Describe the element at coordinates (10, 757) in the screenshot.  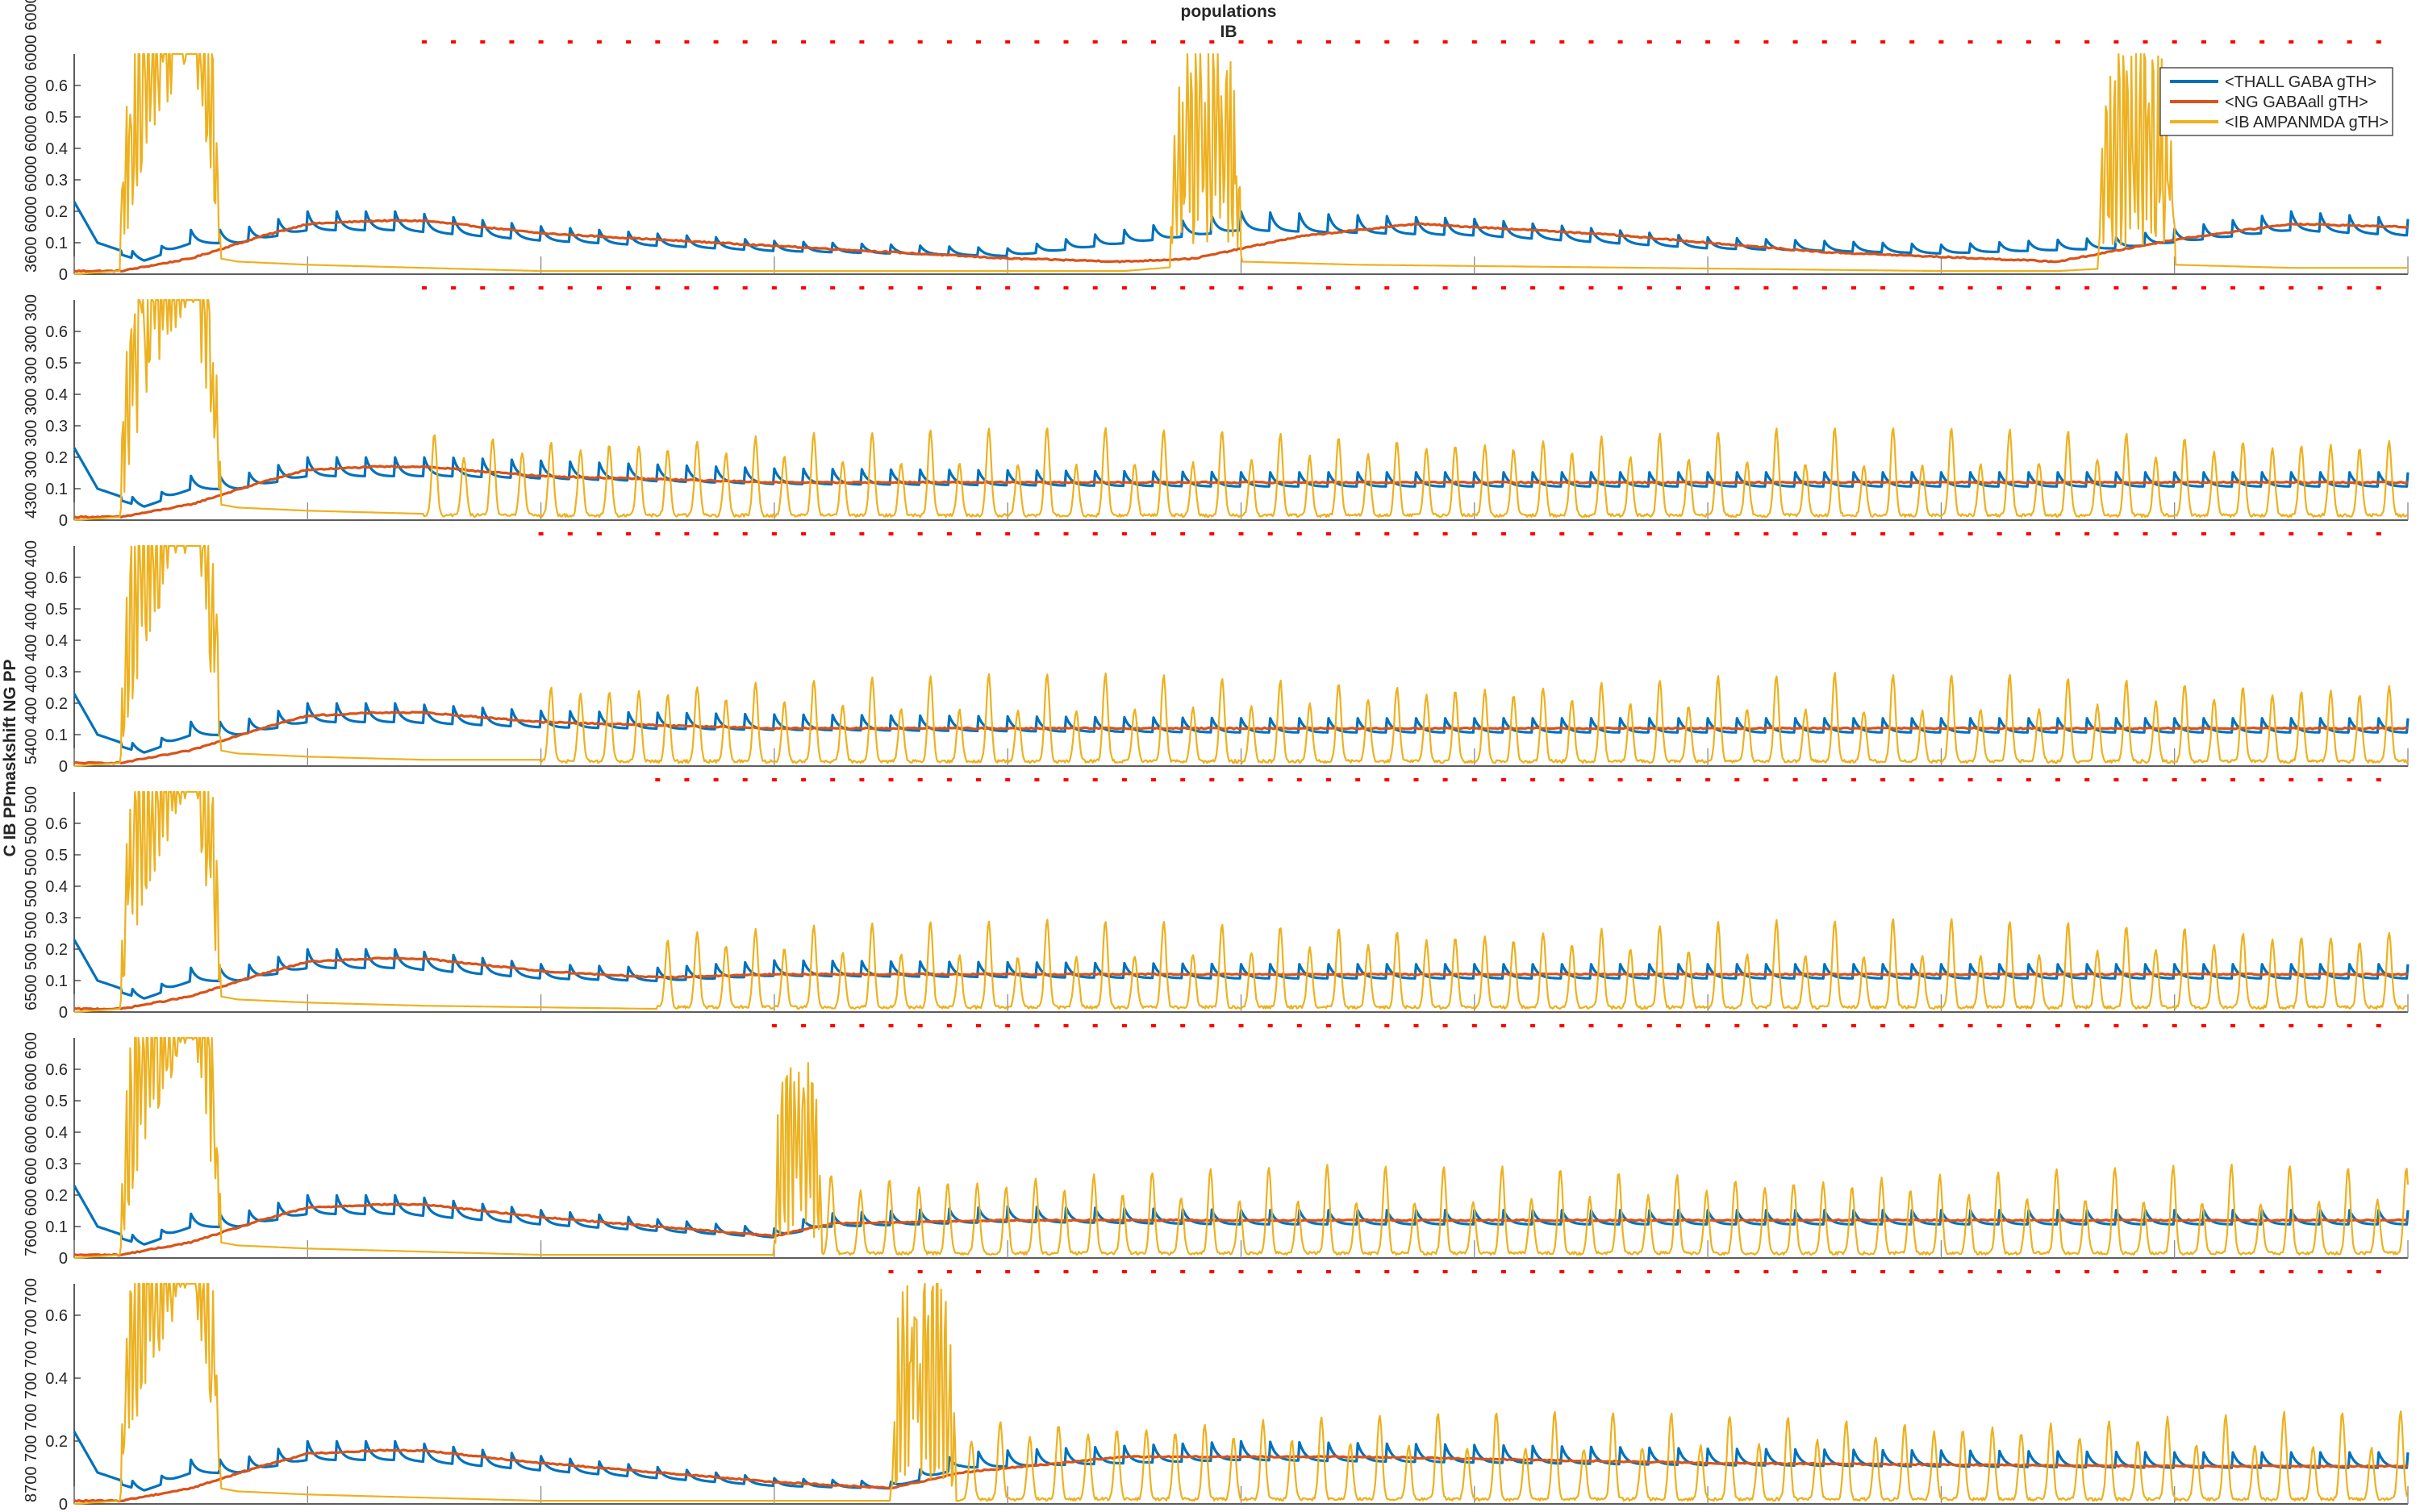
I see `y-axis-label: C IB PPmaskshift NG PP` at that location.